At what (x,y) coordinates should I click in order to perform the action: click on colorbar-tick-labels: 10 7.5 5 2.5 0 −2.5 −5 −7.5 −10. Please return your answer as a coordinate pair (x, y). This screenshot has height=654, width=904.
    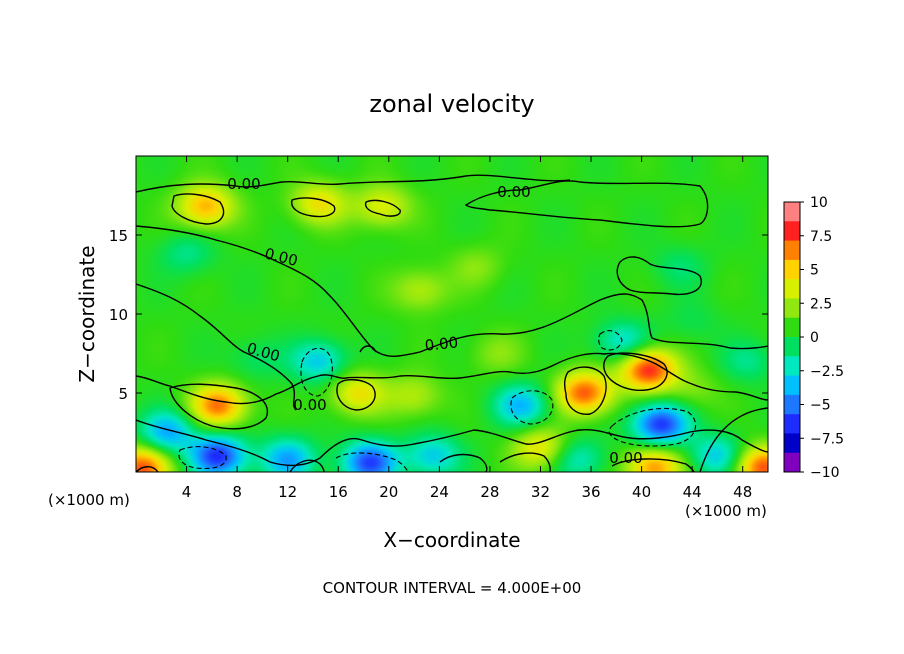
    Looking at the image, I should click on (822, 338).